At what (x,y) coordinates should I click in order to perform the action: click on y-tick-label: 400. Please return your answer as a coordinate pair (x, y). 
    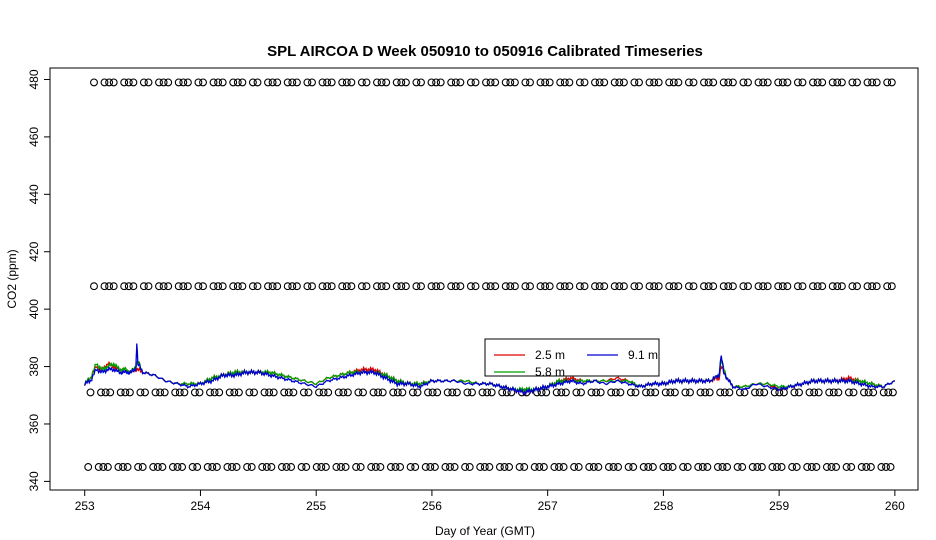
    Looking at the image, I should click on (34, 309).